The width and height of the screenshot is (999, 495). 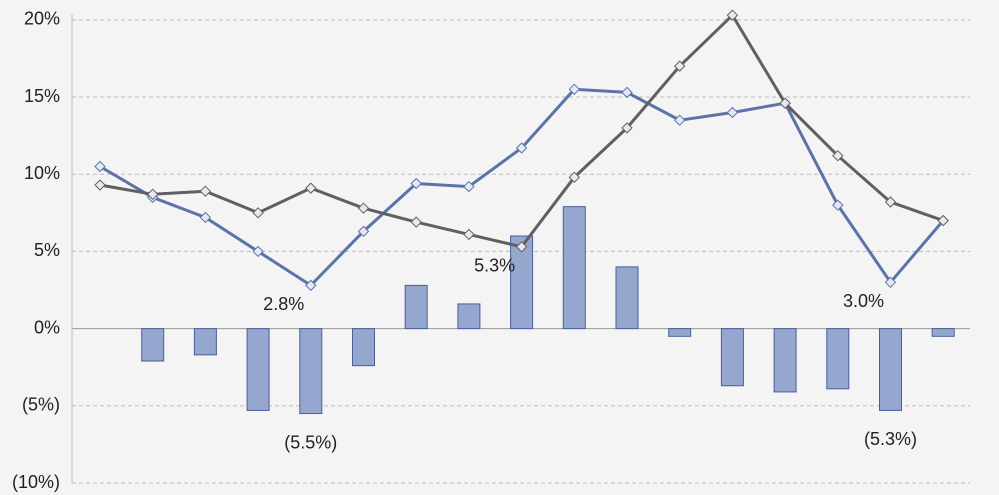 I want to click on y-tick-label: 5%, so click(x=47, y=250).